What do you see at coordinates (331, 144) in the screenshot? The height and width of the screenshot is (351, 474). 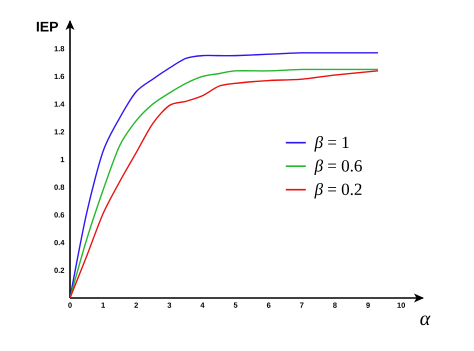 I see `legend-label: β = 1` at bounding box center [331, 144].